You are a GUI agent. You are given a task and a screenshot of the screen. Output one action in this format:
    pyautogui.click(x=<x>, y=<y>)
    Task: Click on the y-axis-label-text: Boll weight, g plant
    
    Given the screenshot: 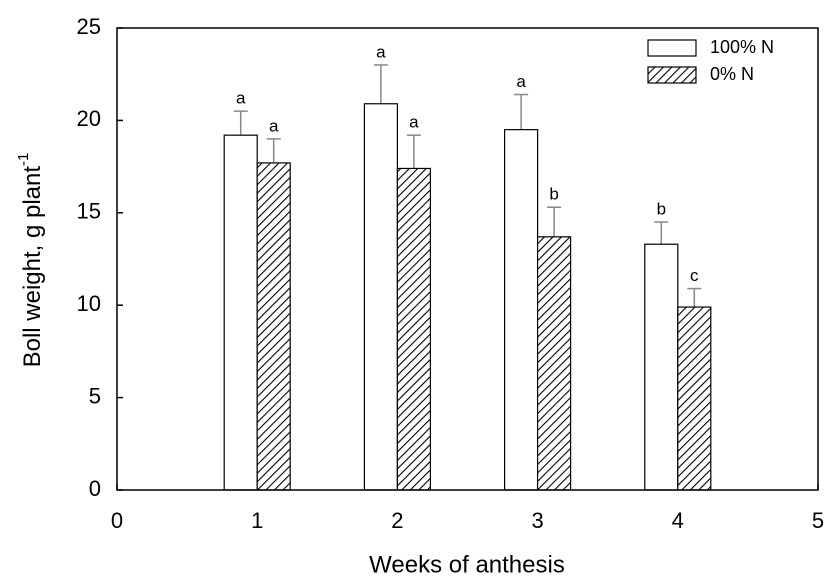 What is the action you would take?
    pyautogui.click(x=32, y=267)
    